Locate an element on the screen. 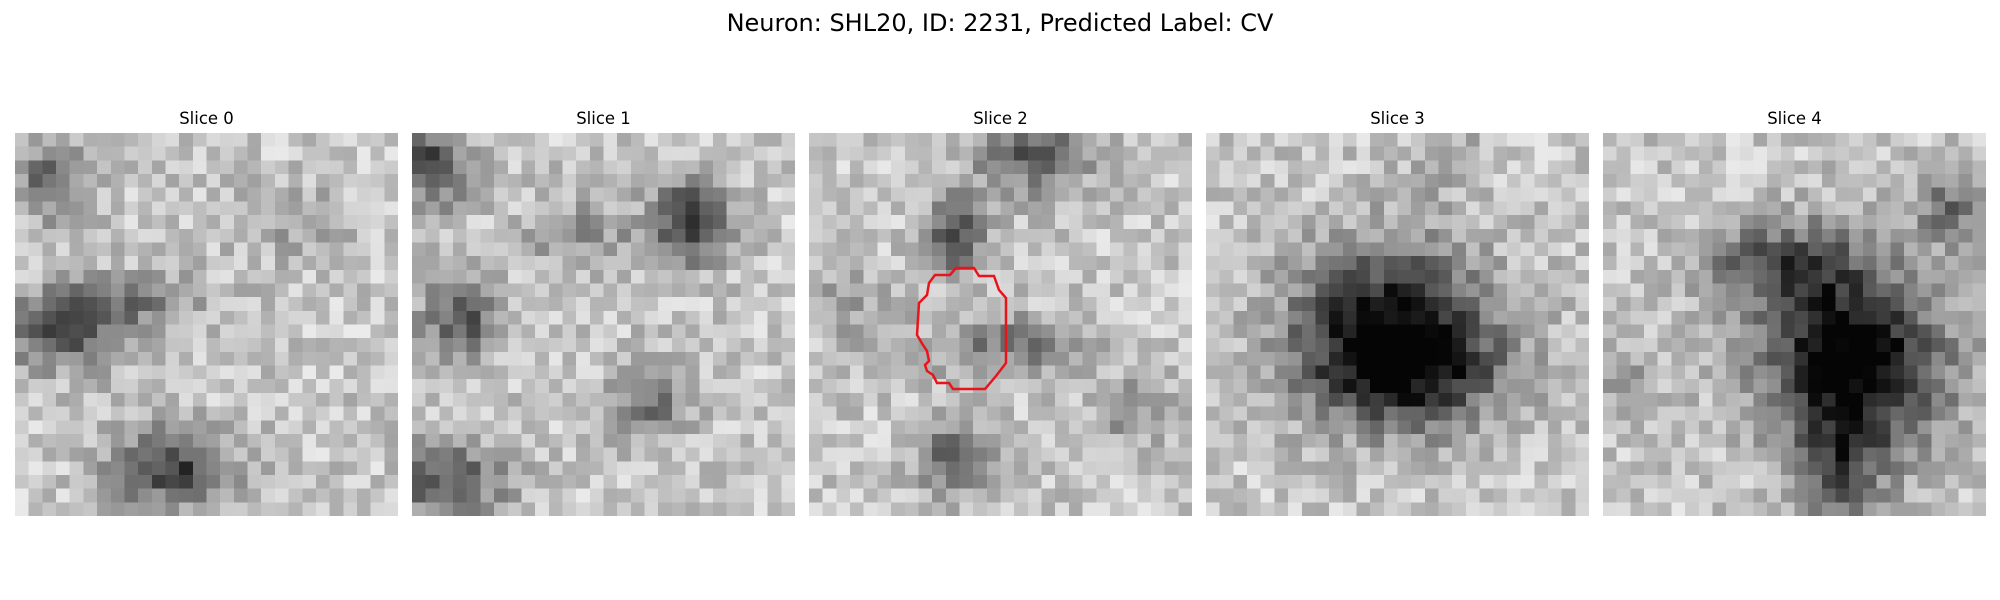 The image size is (2000, 600). slice-panel-3: Slice 3 is located at coordinates (1397, 312).